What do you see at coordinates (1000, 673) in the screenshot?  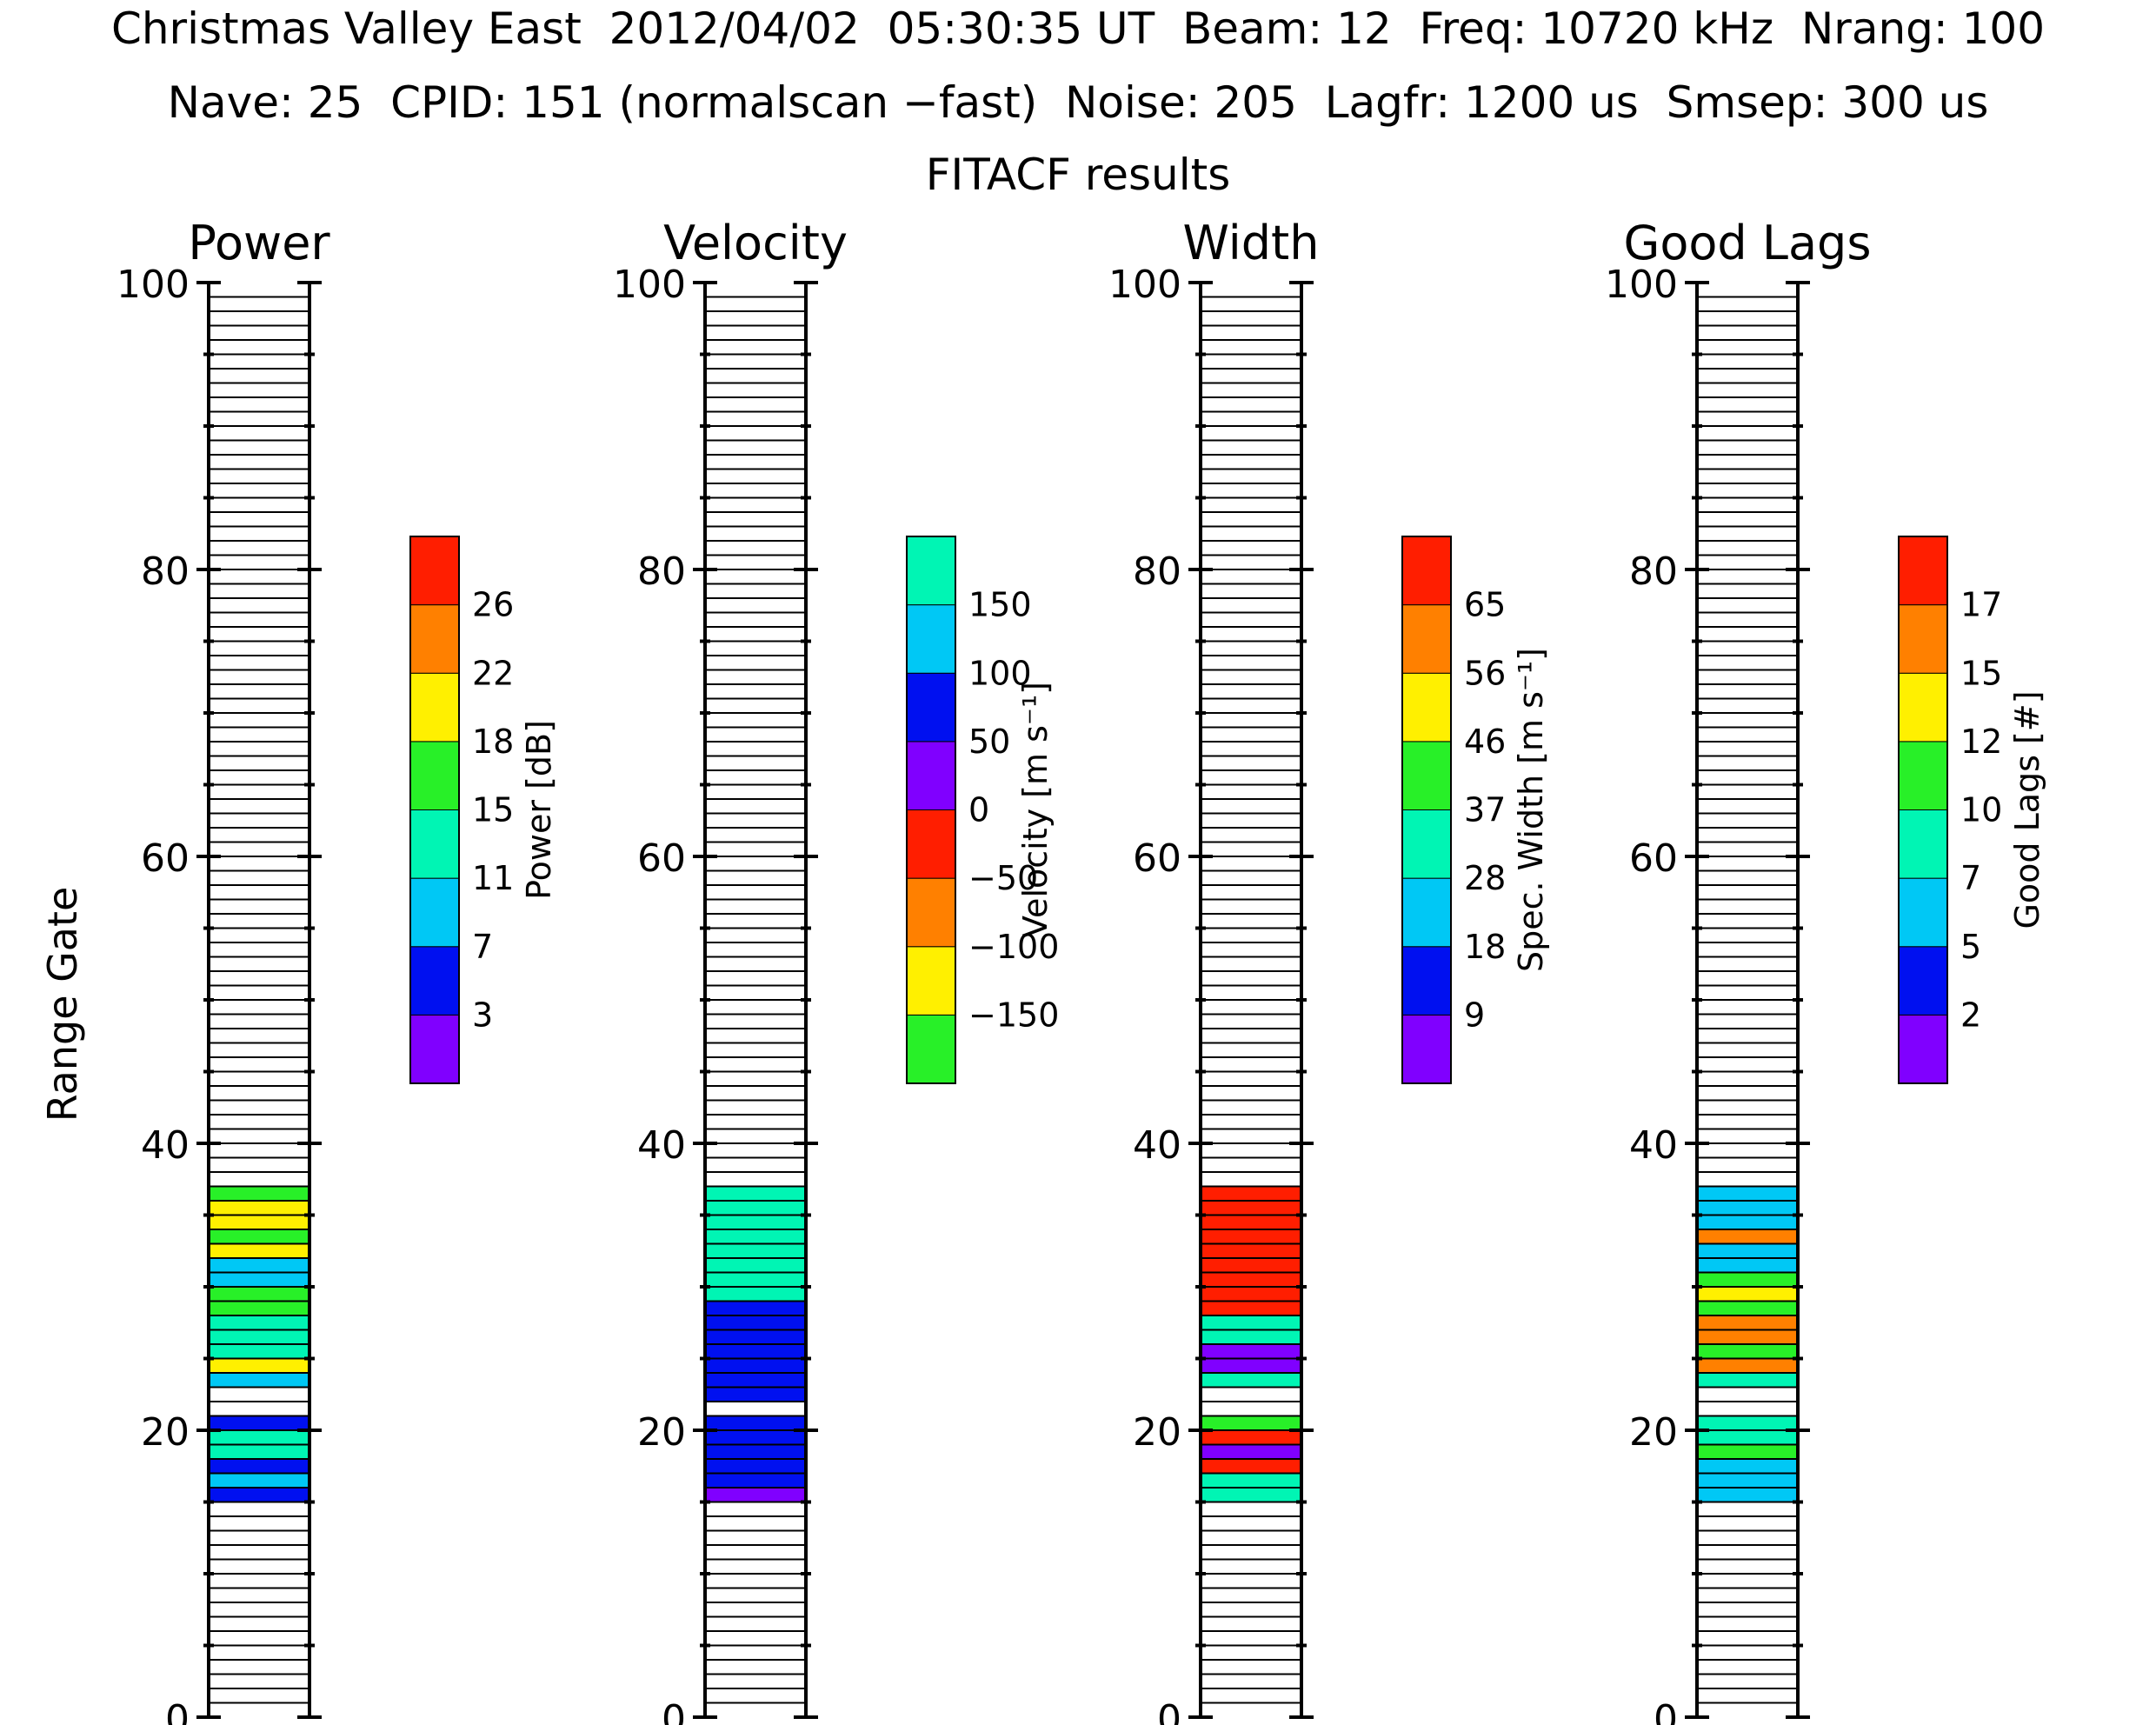 I see `colorbar-tick-label: 100` at bounding box center [1000, 673].